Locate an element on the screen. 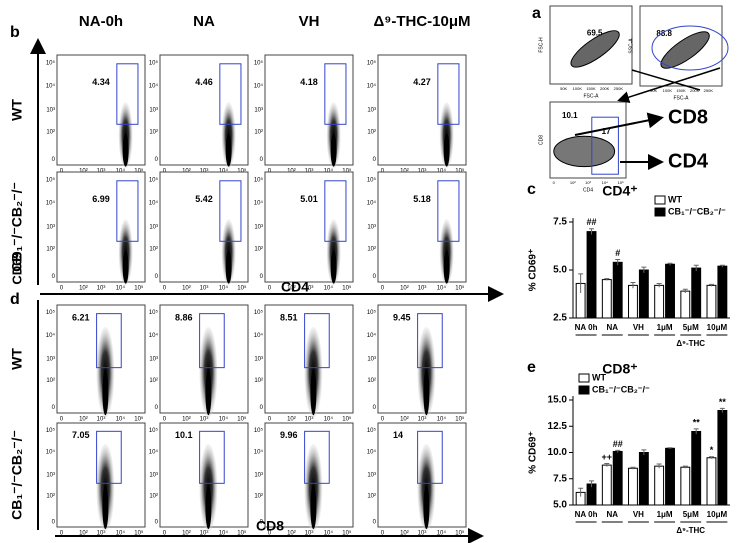  plot-frame is located at coordinates (309, 227).